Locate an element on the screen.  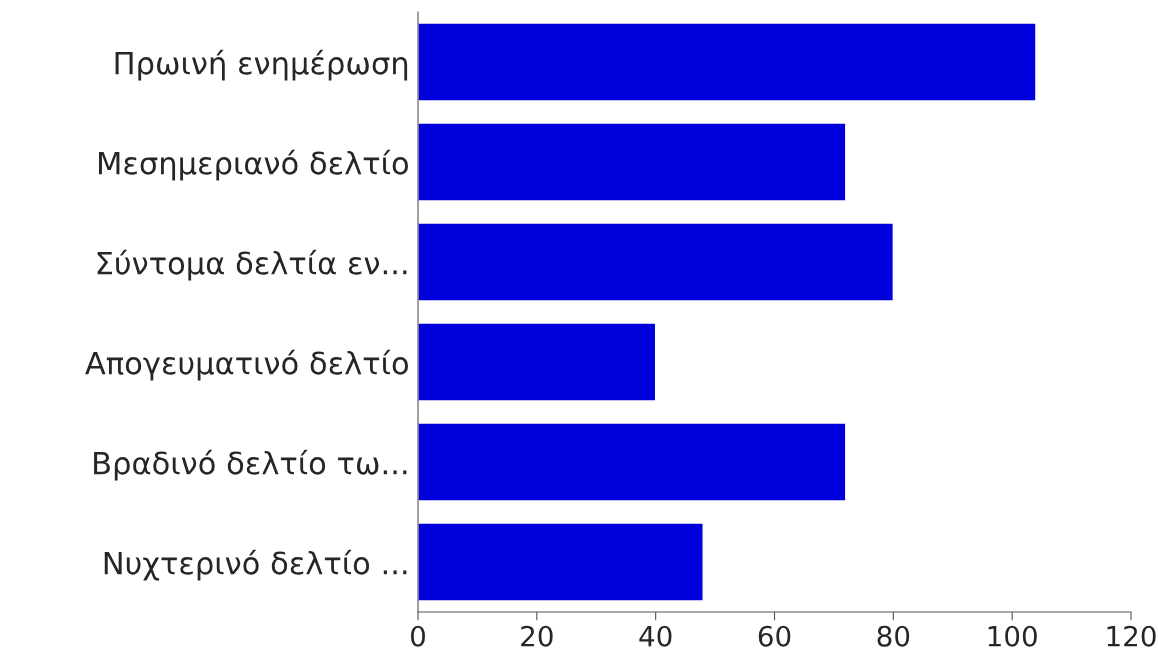
y-tick-label: Πρωινή ενημέρωση is located at coordinates (261, 65).